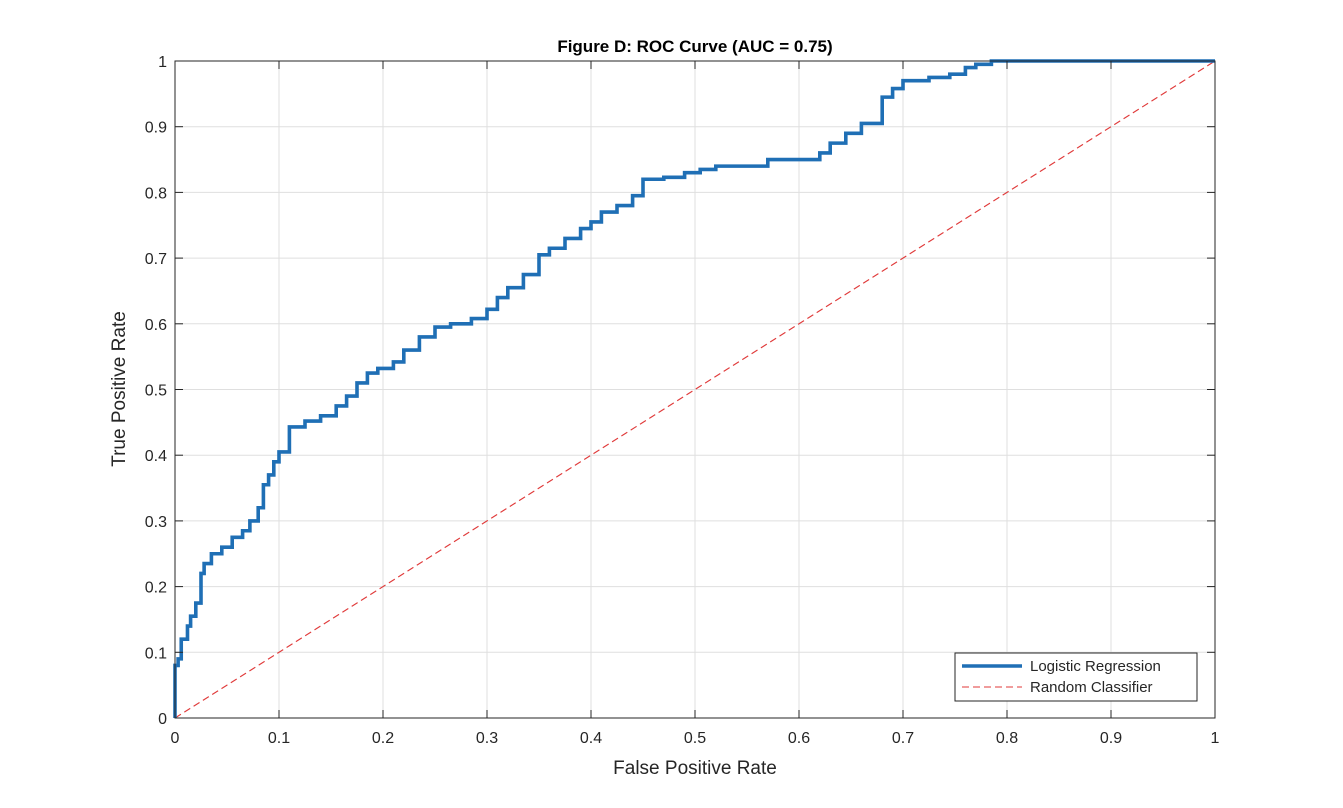 Image resolution: width=1343 pixels, height=808 pixels. Describe the element at coordinates (1095, 666) in the screenshot. I see `legend-label-logistic-regression: Logistic Regression` at that location.